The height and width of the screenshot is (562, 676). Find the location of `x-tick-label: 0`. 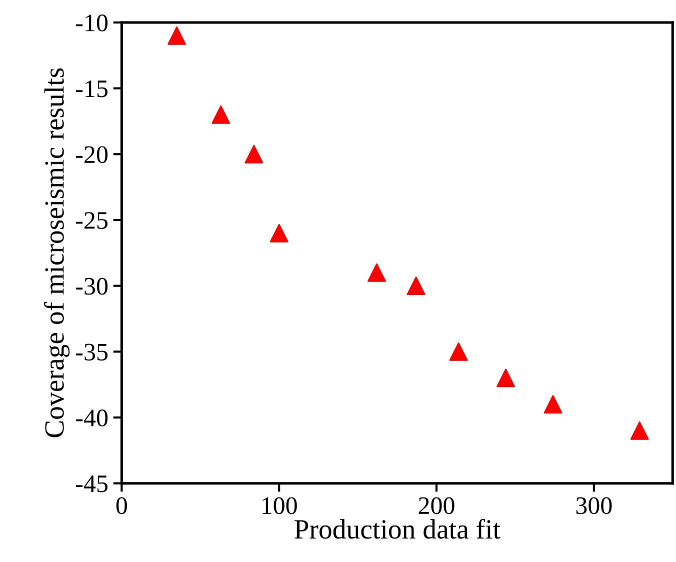

x-tick-label: 0 is located at coordinates (121, 505).